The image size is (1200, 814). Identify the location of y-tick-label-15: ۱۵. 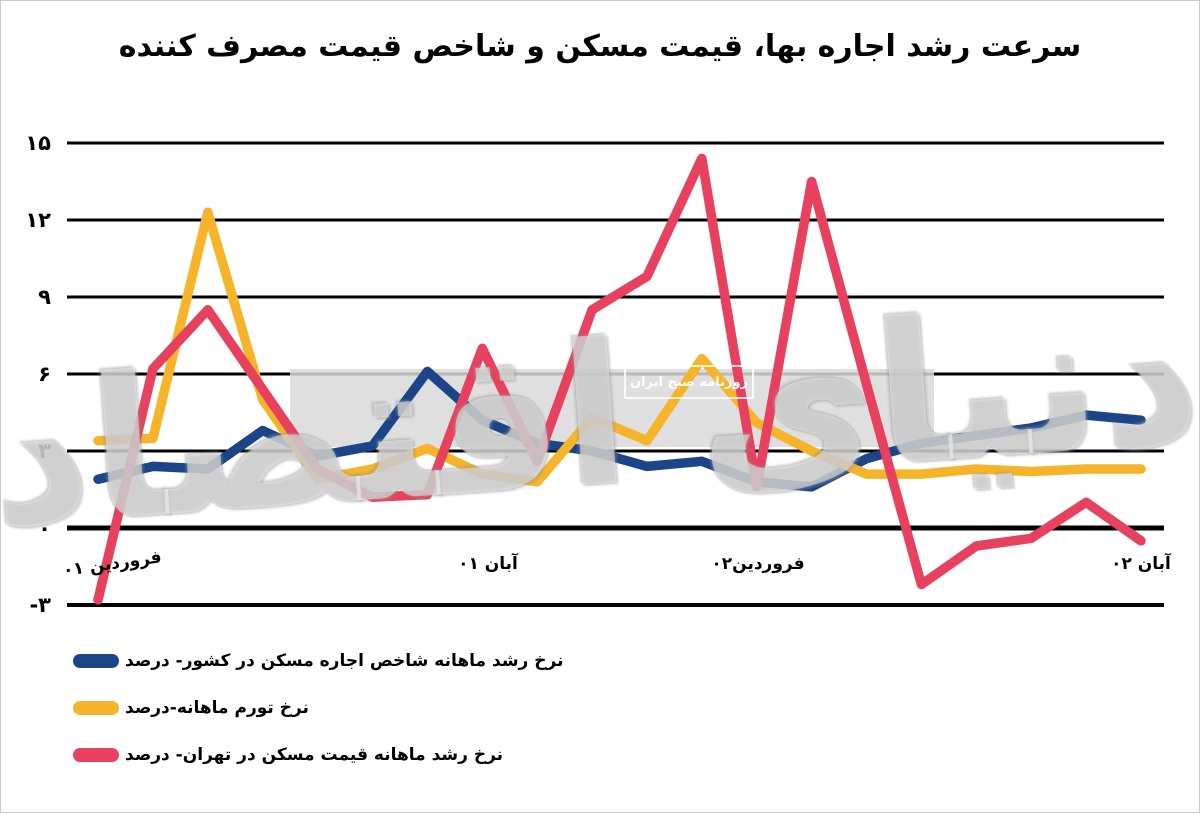
(38, 143).